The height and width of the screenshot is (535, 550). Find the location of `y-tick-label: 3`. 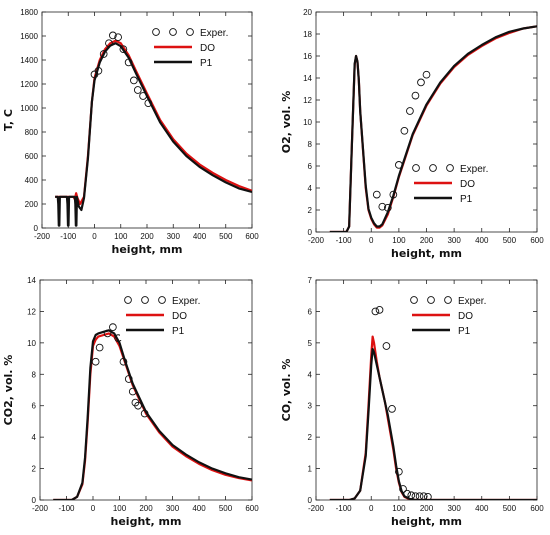

y-tick-label: 3 is located at coordinates (310, 406).